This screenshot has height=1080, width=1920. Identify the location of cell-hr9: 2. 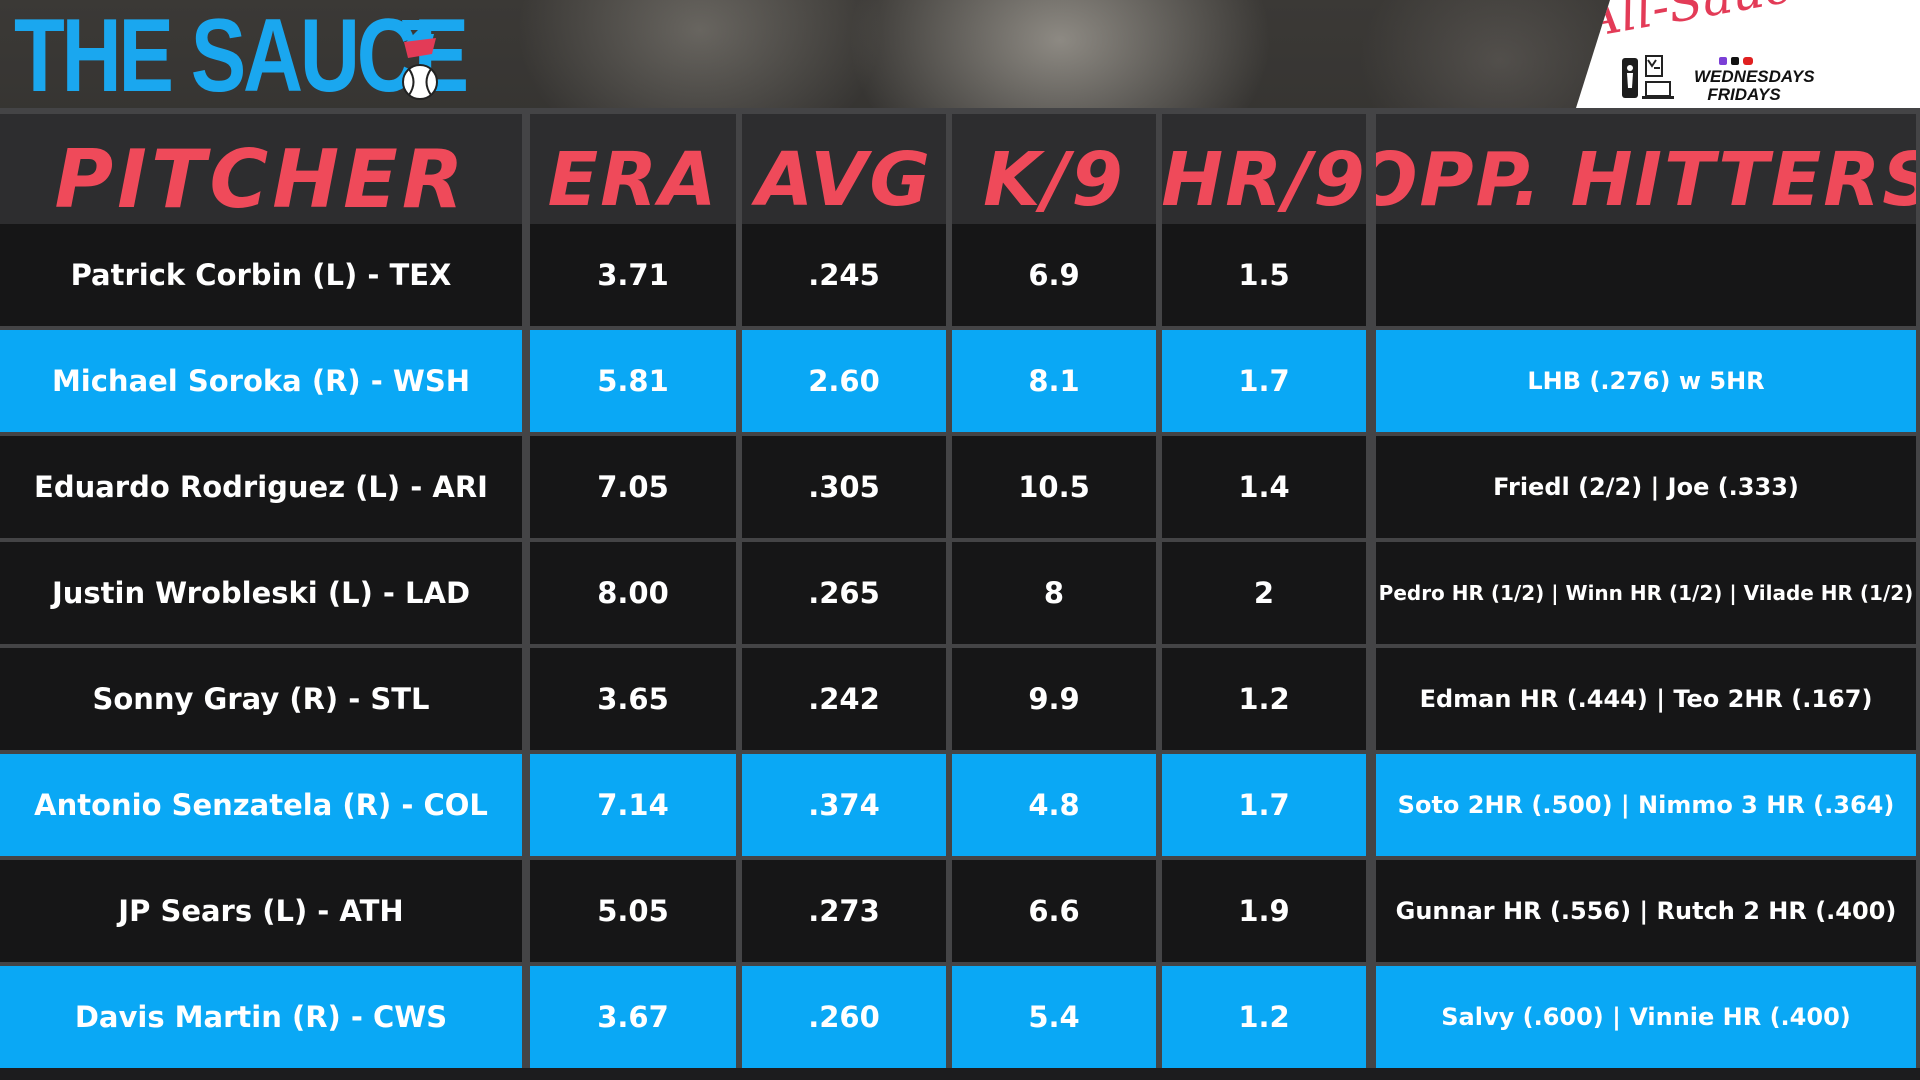
(1264, 593).